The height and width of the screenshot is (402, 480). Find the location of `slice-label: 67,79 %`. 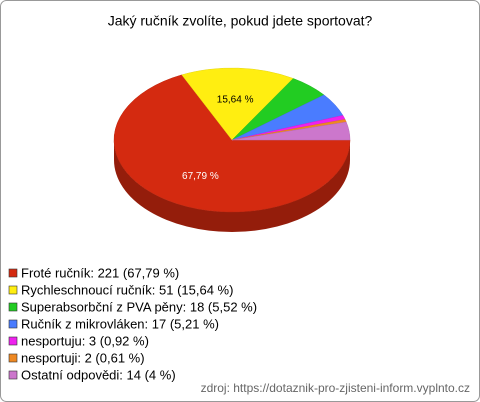

slice-label: 67,79 % is located at coordinates (200, 176).